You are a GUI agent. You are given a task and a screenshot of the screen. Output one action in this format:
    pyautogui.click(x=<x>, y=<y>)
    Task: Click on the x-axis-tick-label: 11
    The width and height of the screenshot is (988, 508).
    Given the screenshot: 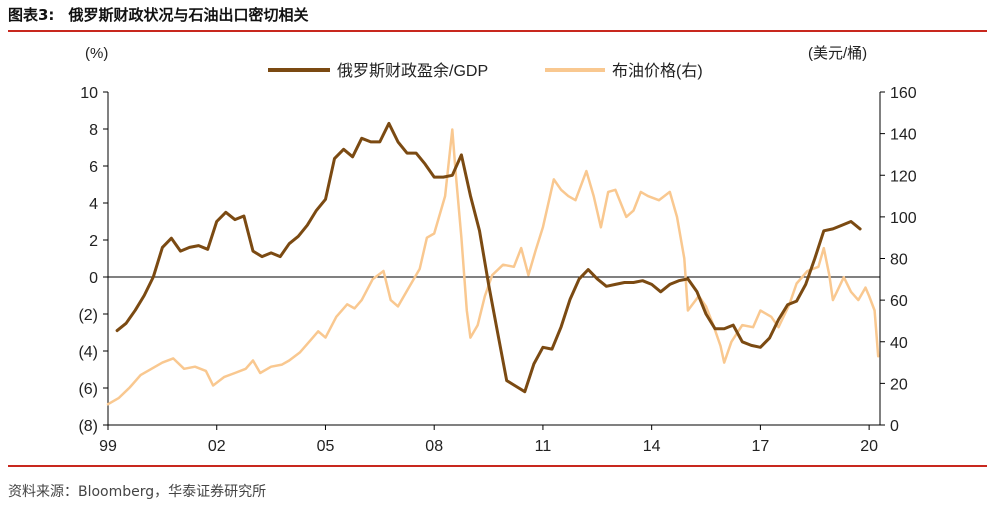 What is the action you would take?
    pyautogui.click(x=543, y=446)
    